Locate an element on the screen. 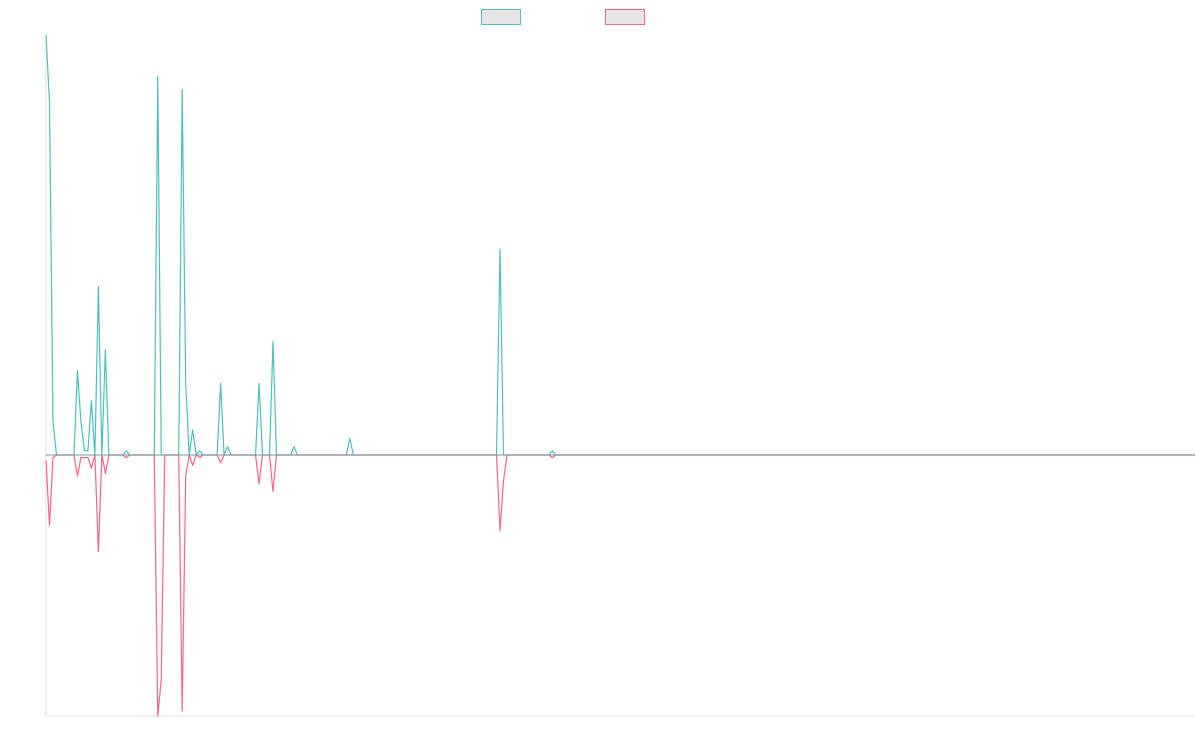  legend is located at coordinates (600, 18).